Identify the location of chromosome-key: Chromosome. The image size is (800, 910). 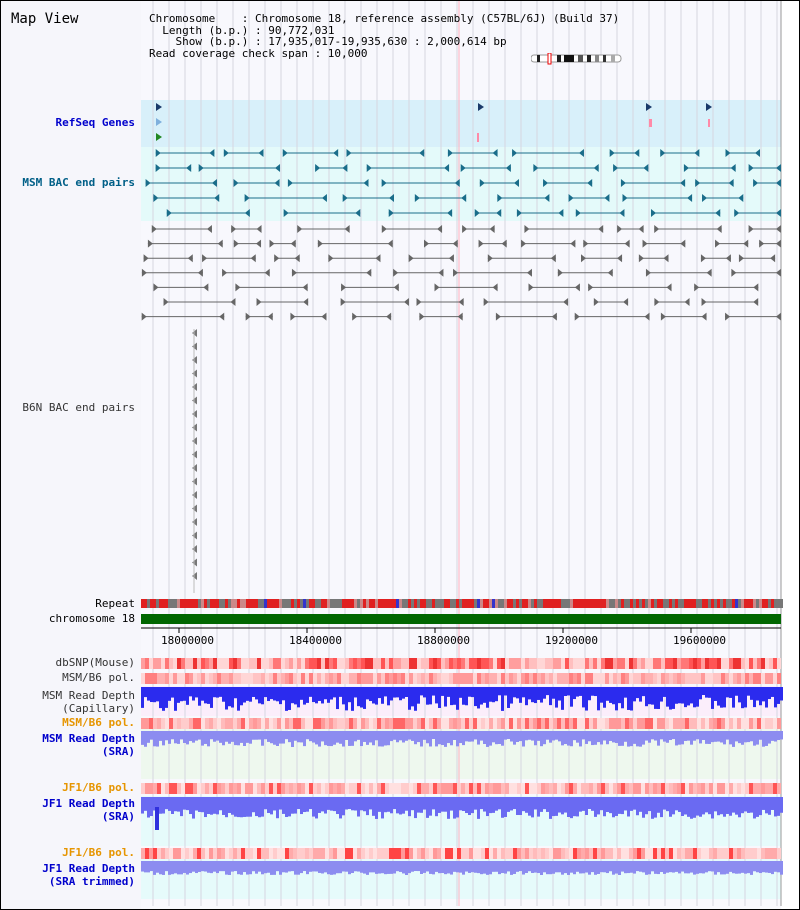
(182, 18).